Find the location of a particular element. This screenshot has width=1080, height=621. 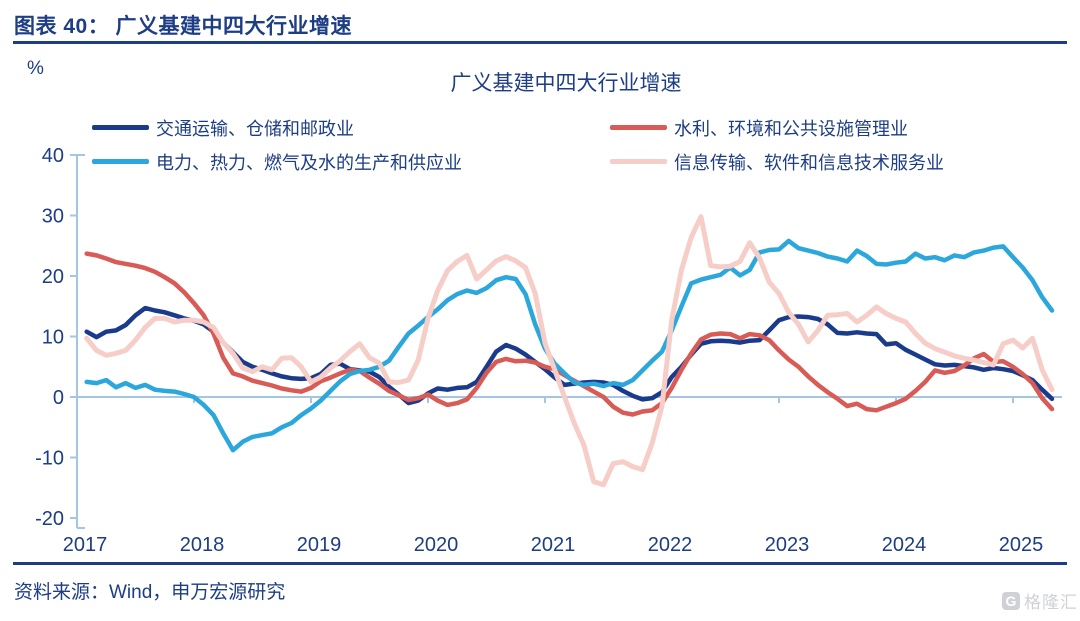

x-tick-label: 2020 is located at coordinates (436, 545).